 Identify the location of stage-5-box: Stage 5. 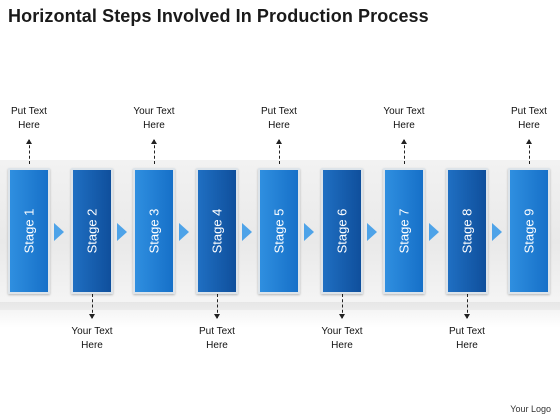
(279, 231).